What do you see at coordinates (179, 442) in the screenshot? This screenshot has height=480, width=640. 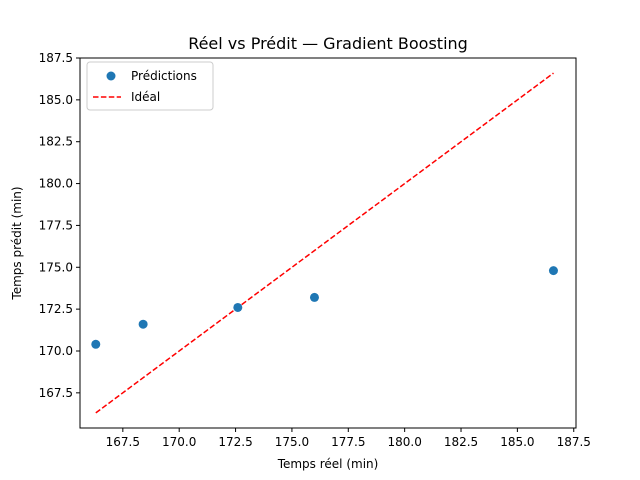 I see `x-tick-label: 170.0` at bounding box center [179, 442].